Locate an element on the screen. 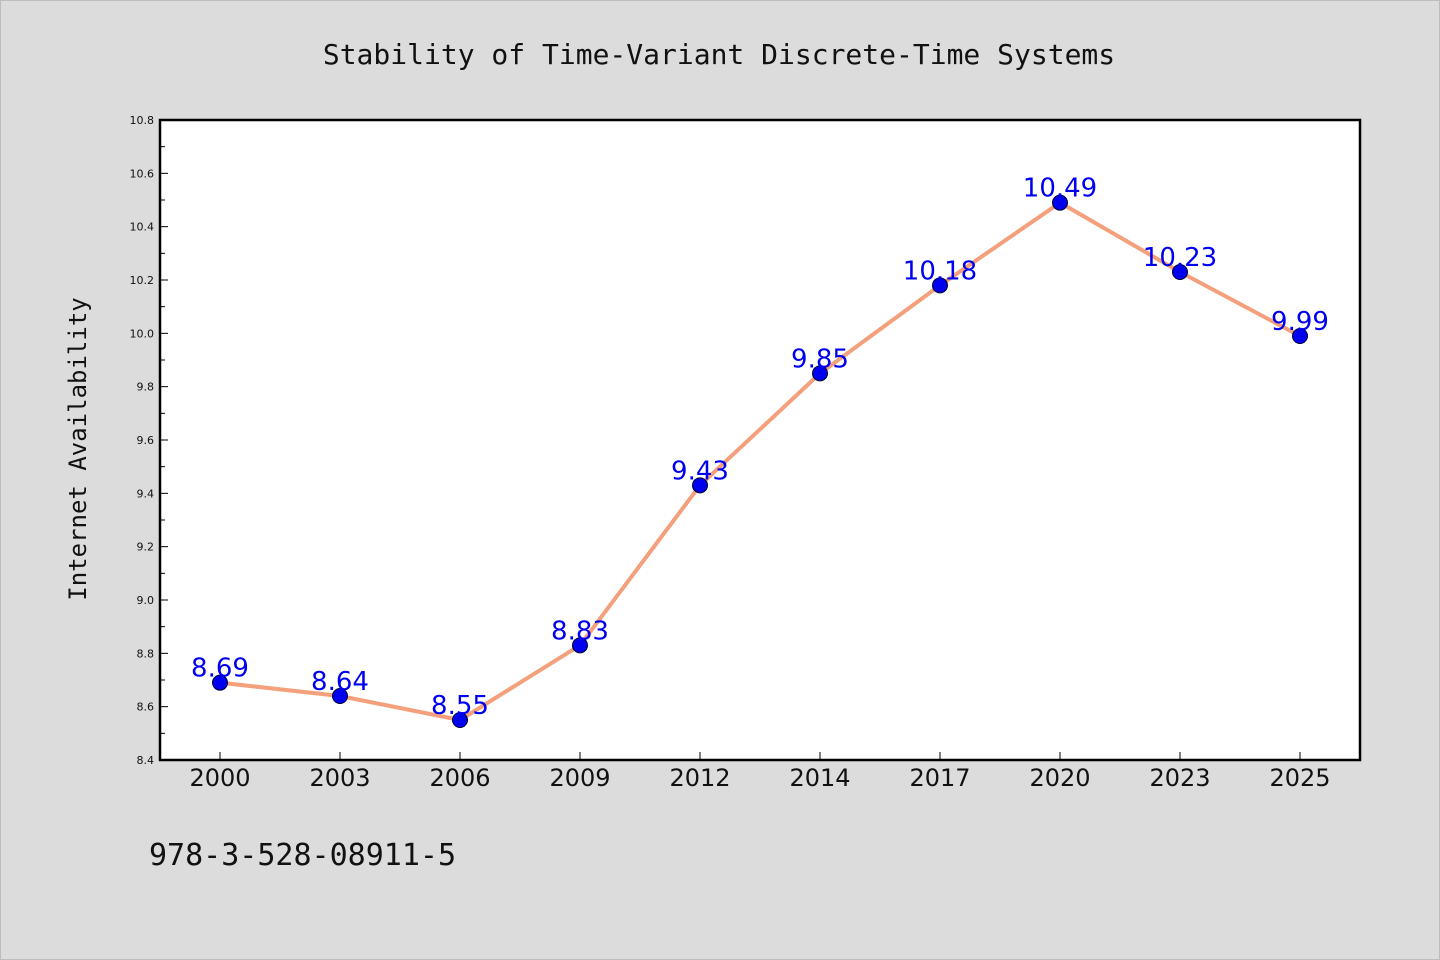 The width and height of the screenshot is (1440, 960). y-tick-label: 9.2 is located at coordinates (146, 547).